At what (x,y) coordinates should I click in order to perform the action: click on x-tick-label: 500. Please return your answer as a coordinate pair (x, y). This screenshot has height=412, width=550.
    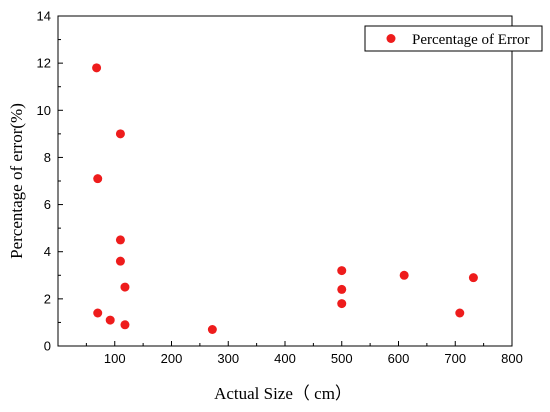
    Looking at the image, I should click on (342, 358).